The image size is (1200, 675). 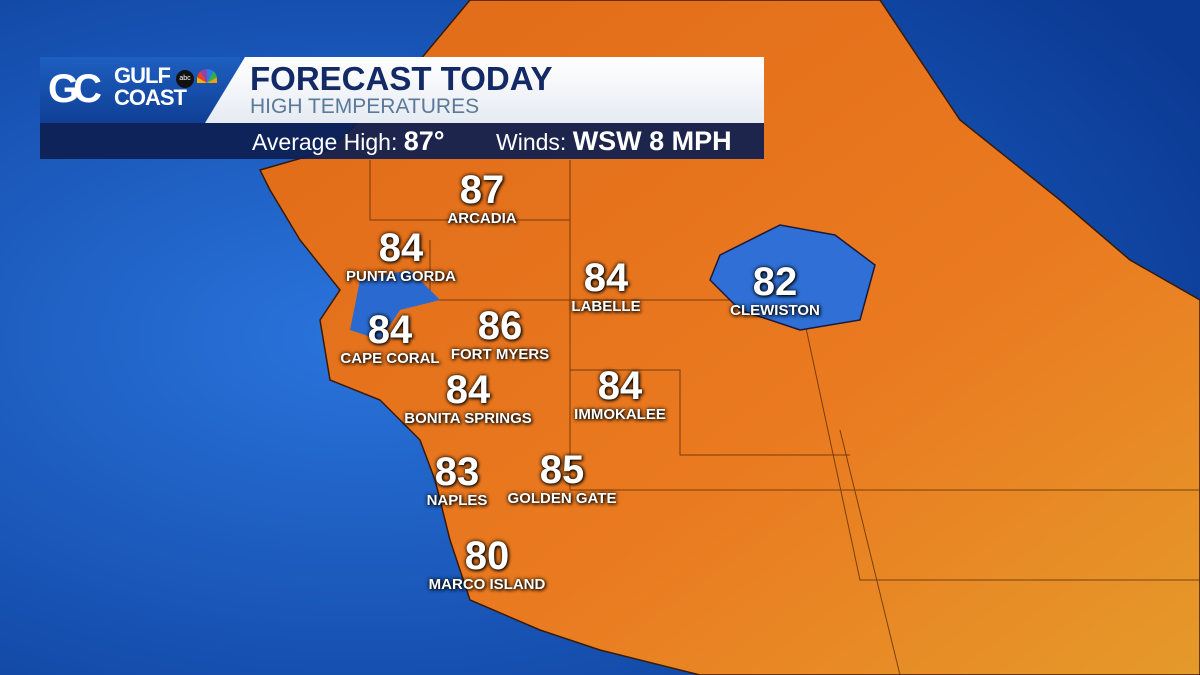 I want to click on city-label: 84 LABELLE, so click(x=605, y=286).